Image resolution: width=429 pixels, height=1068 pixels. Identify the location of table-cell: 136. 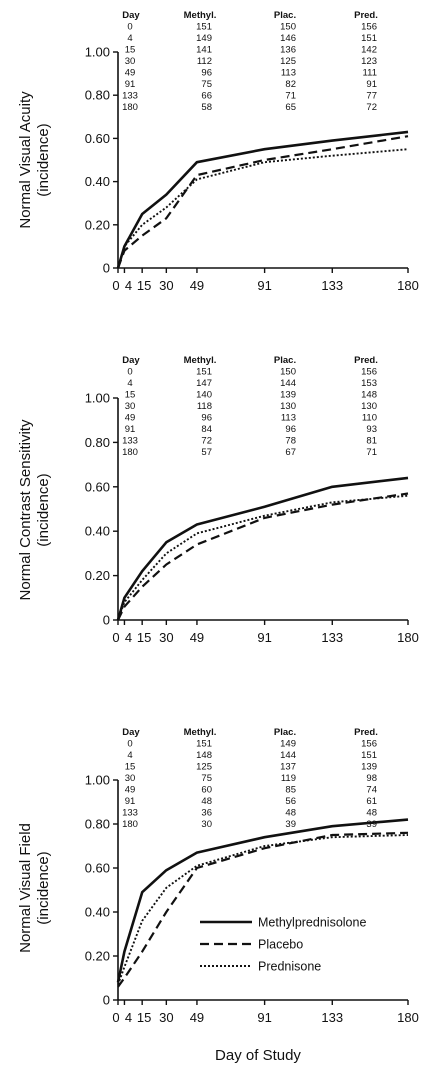
(288, 50).